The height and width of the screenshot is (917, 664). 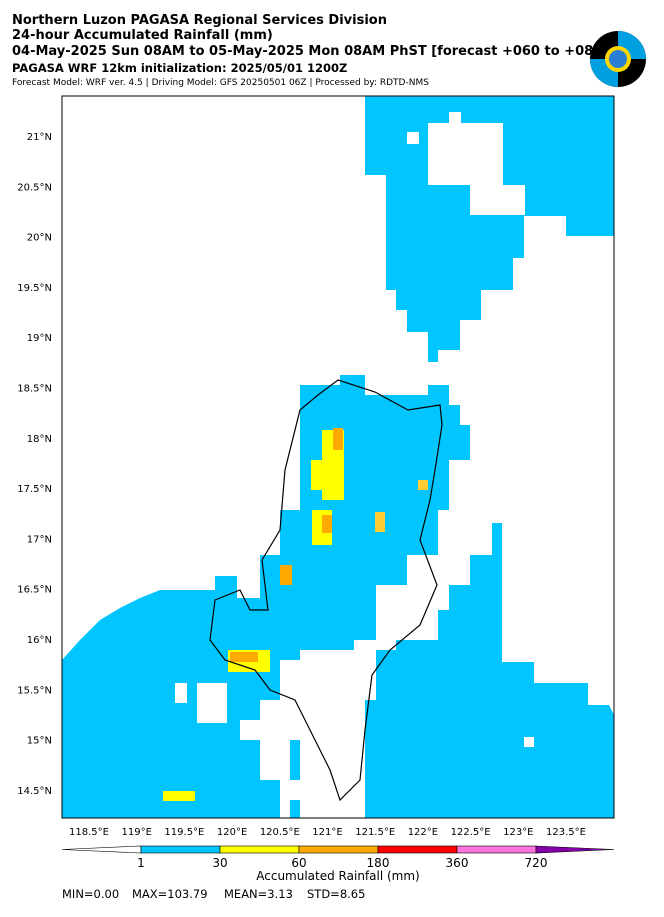 What do you see at coordinates (258, 894) in the screenshot?
I see `stat: MEAN=3.13` at bounding box center [258, 894].